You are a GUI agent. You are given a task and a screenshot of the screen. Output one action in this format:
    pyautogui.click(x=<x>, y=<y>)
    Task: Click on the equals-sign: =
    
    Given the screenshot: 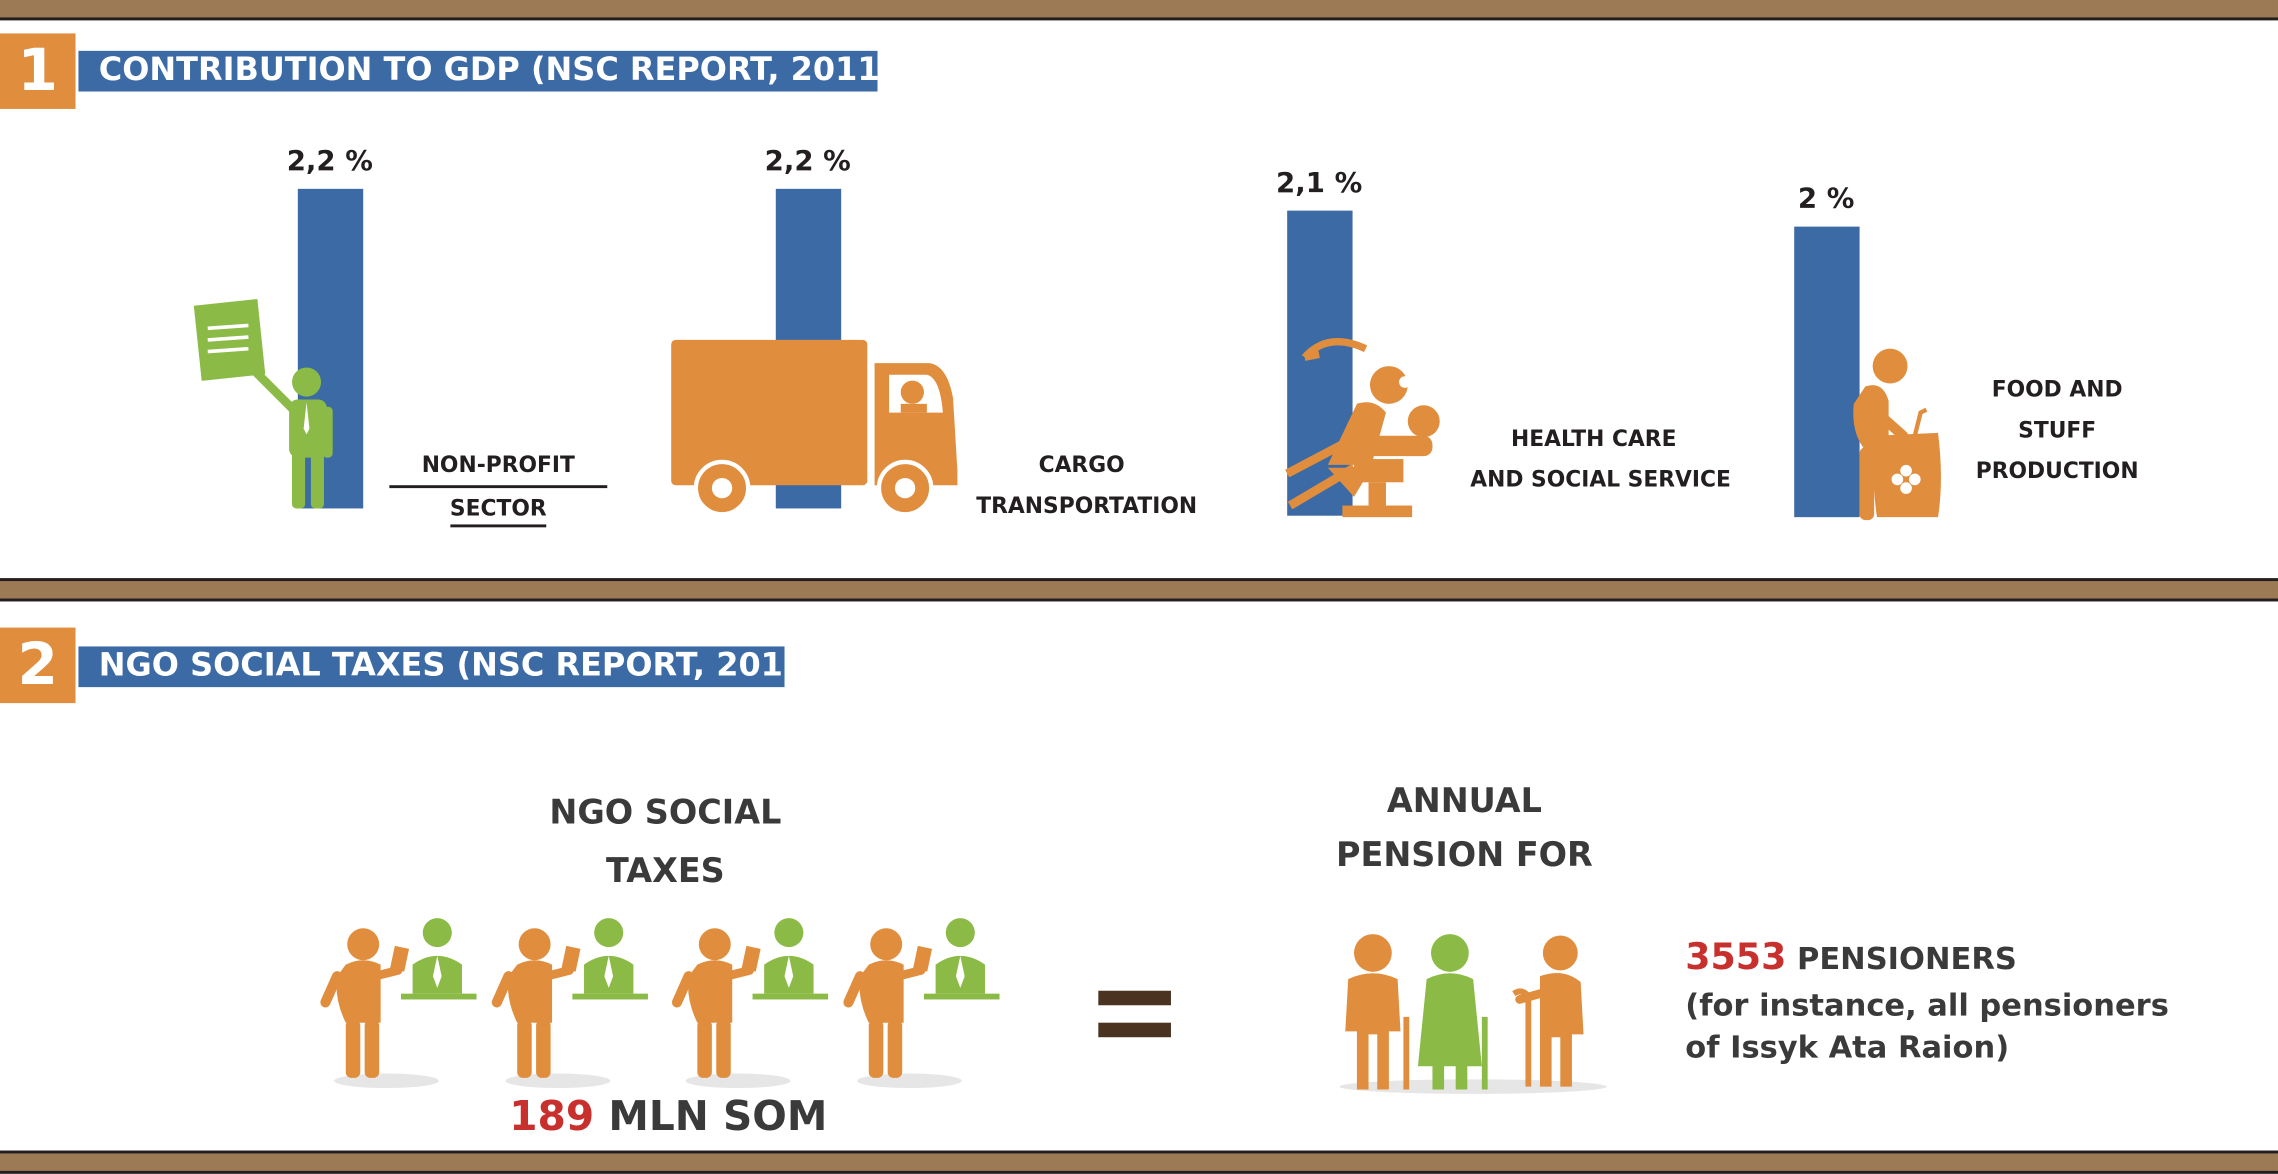 What is the action you would take?
    pyautogui.click(x=1134, y=1015)
    